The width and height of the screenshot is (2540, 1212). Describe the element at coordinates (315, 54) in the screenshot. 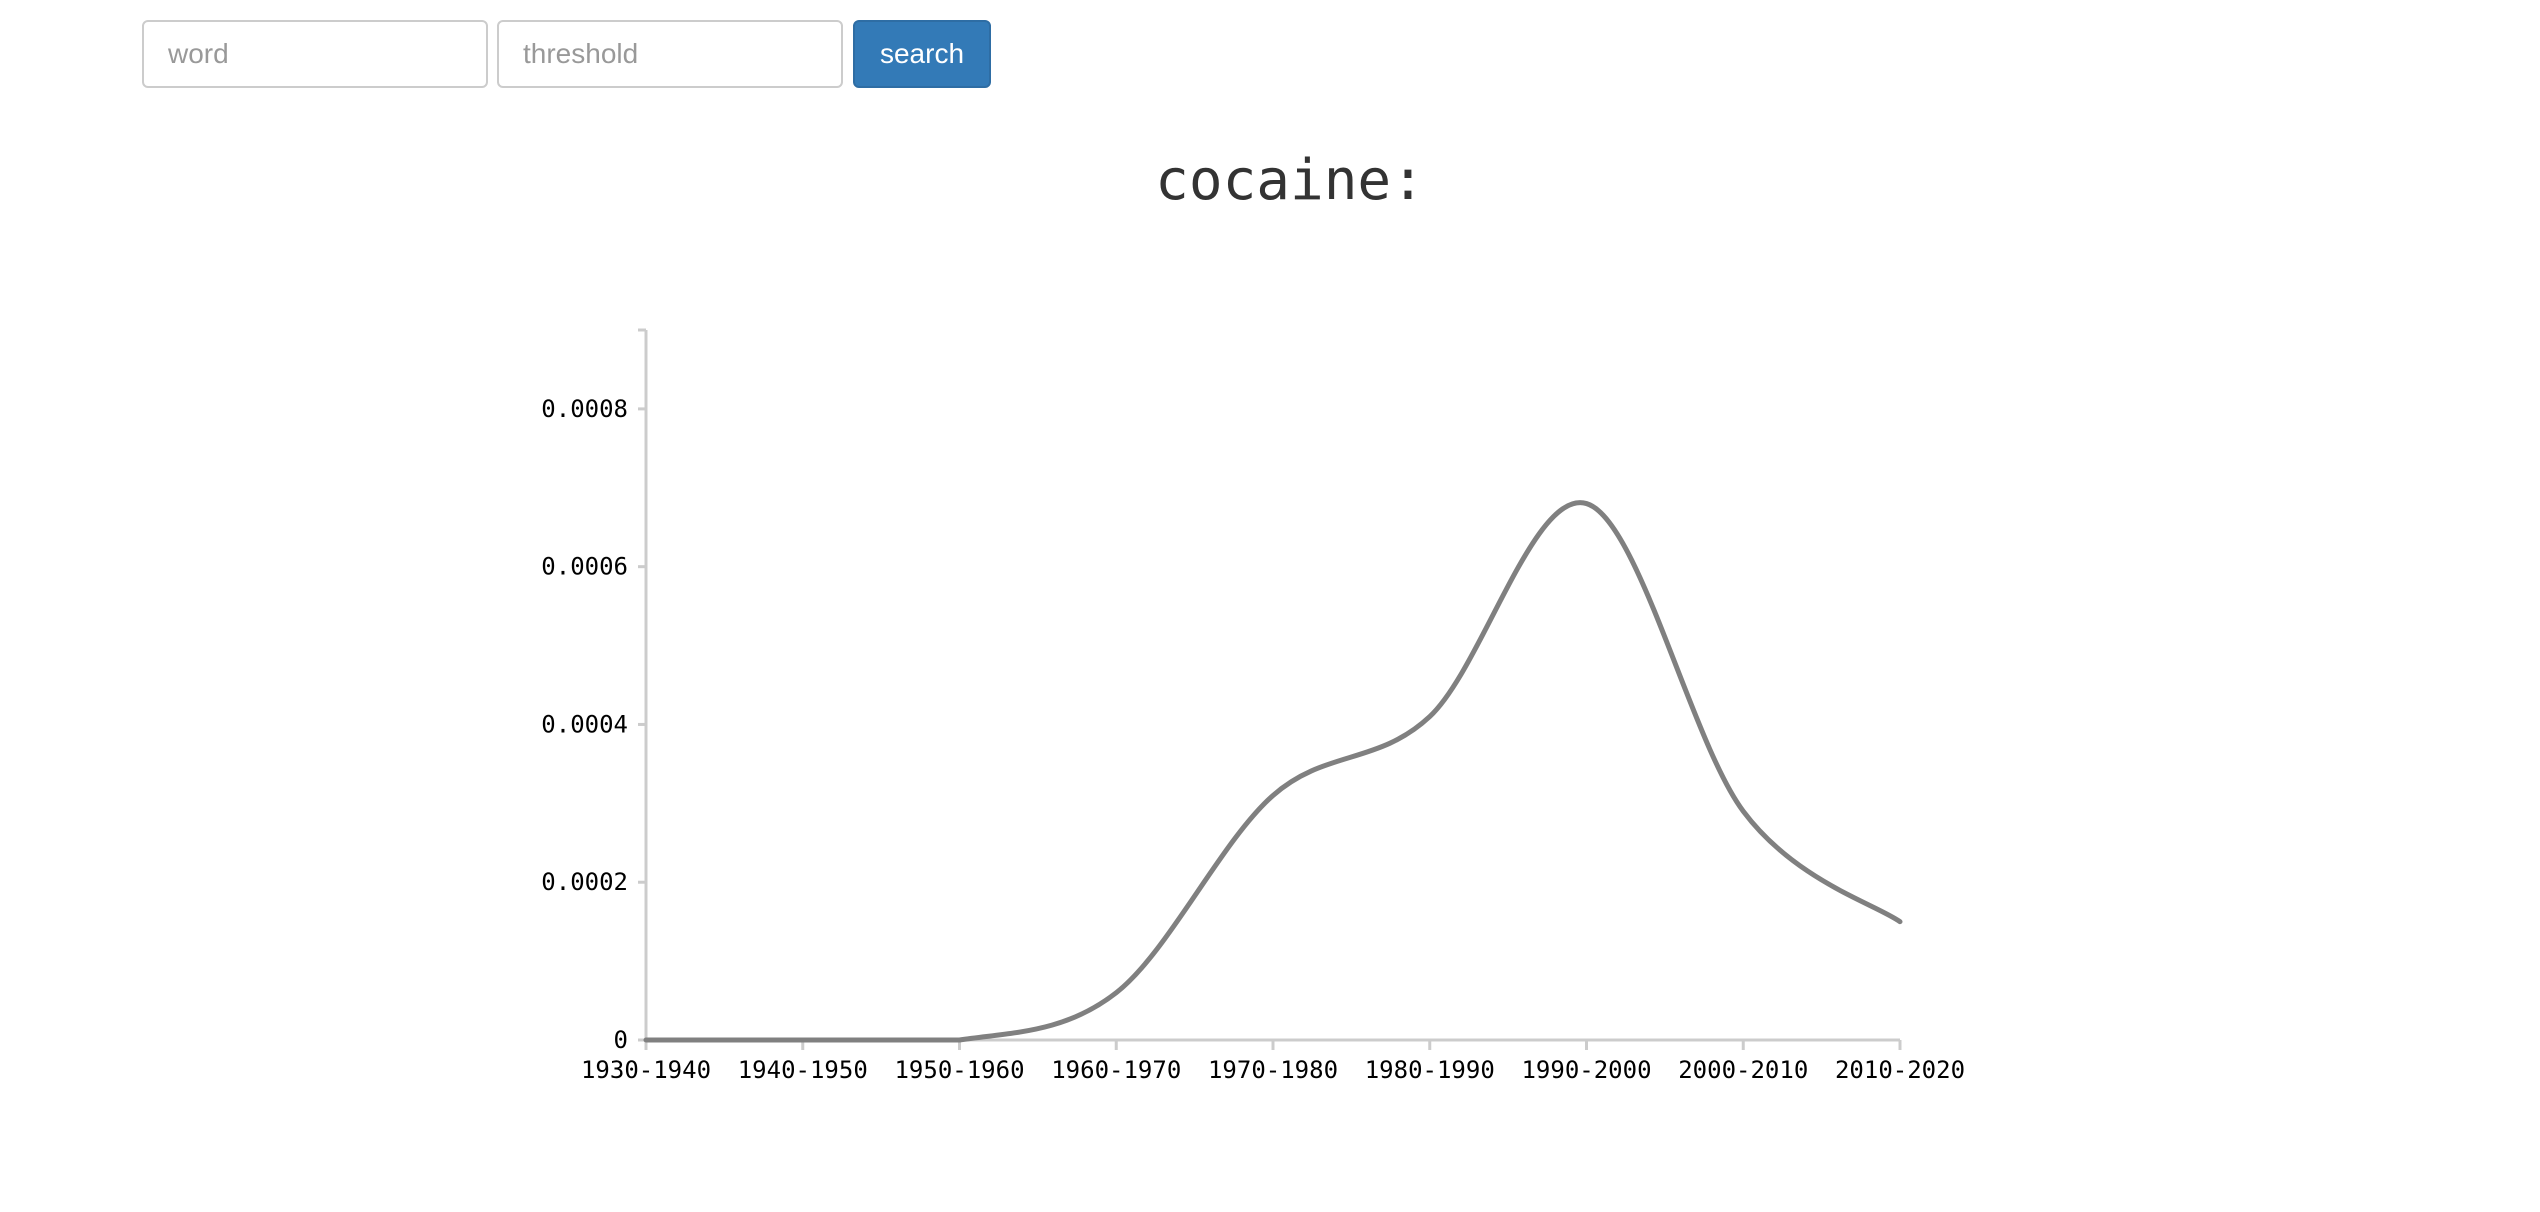

I see `word-input` at that location.